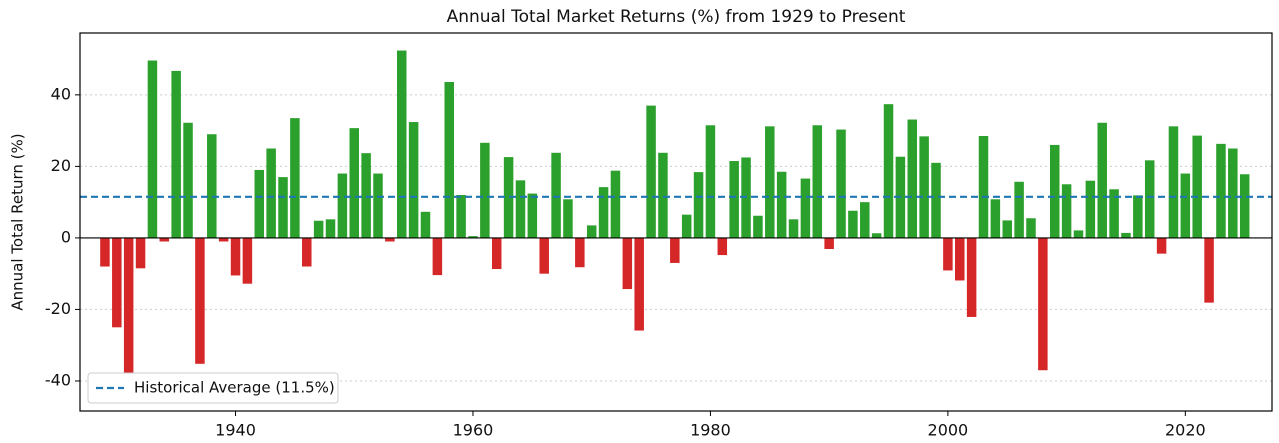  What do you see at coordinates (61, 93) in the screenshot?
I see `y-tick-label: 40` at bounding box center [61, 93].